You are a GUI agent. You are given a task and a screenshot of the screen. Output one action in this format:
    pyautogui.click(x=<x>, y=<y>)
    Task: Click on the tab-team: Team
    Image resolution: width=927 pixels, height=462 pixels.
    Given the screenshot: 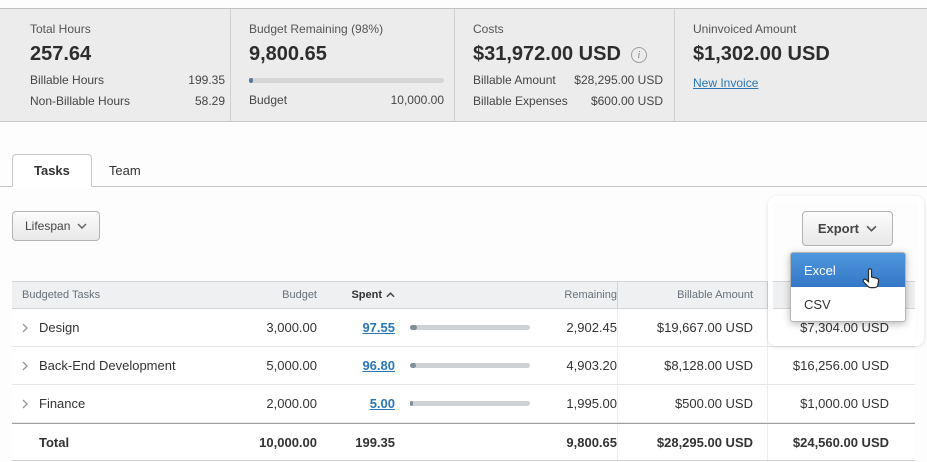 What is the action you would take?
    pyautogui.click(x=124, y=170)
    